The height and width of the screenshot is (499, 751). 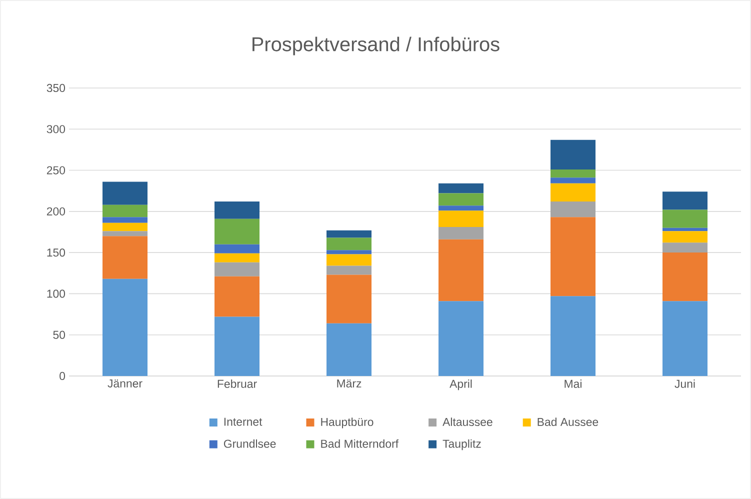 I want to click on y-tick-label: 50, so click(x=59, y=334).